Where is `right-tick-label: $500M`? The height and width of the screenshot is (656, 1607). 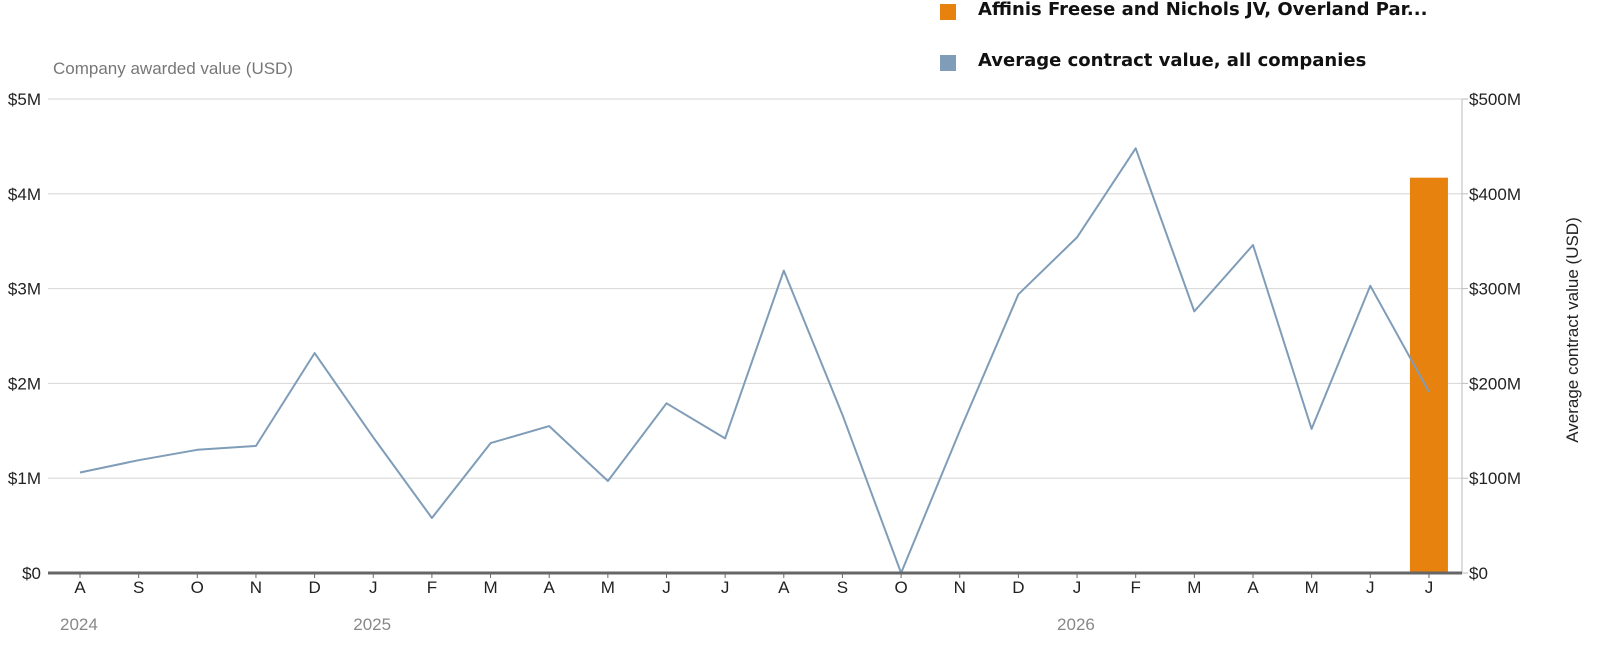 right-tick-label: $500M is located at coordinates (1495, 99).